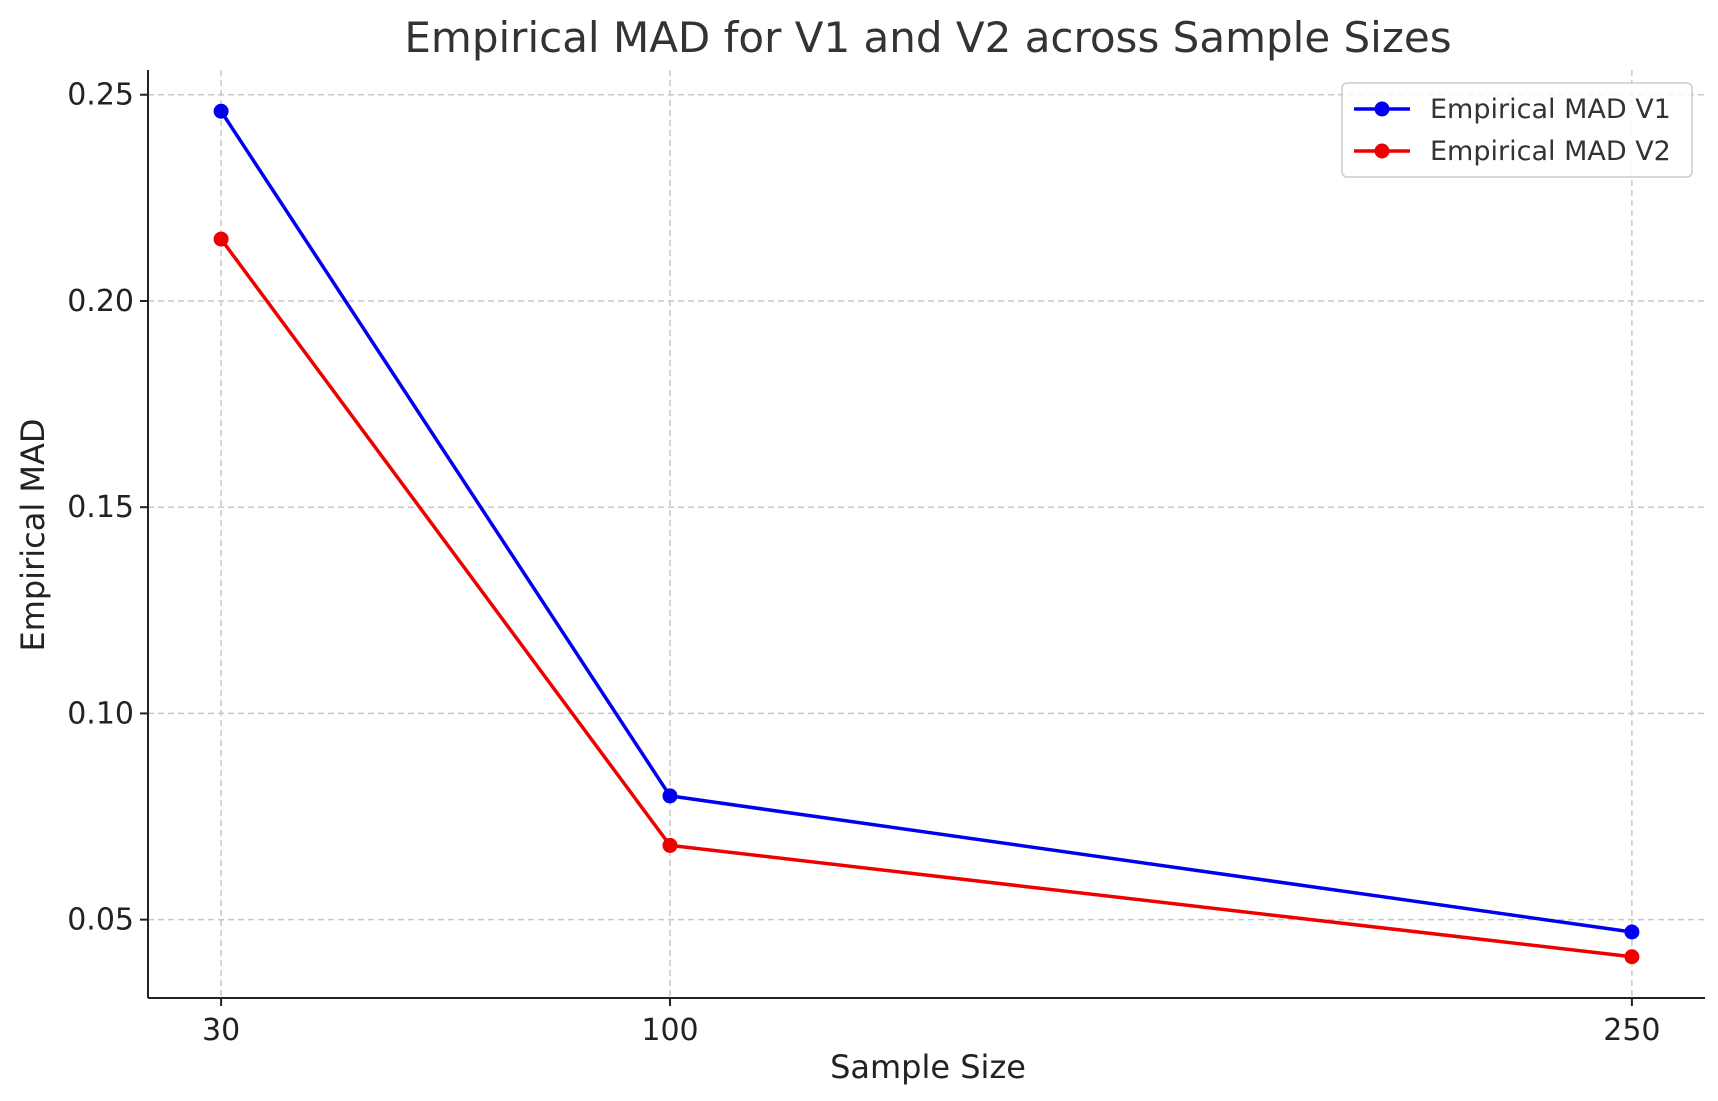 This screenshot has height=1101, width=1718. I want to click on x-tick-label-30: 30, so click(221, 1030).